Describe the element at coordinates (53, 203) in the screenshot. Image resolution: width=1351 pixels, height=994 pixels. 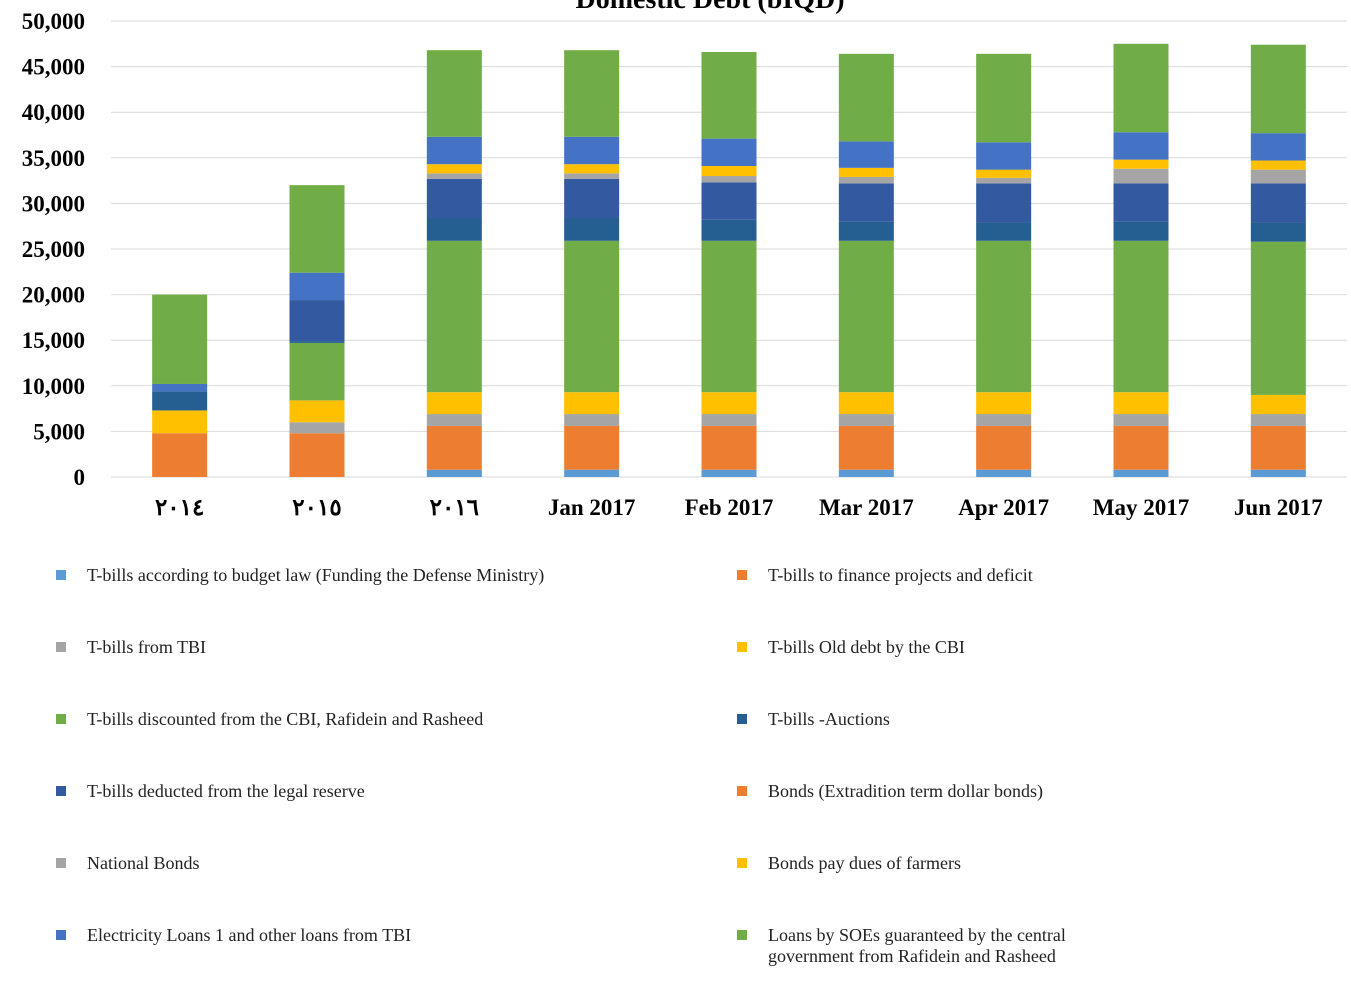
I see `y-tick-label: 30,000` at that location.